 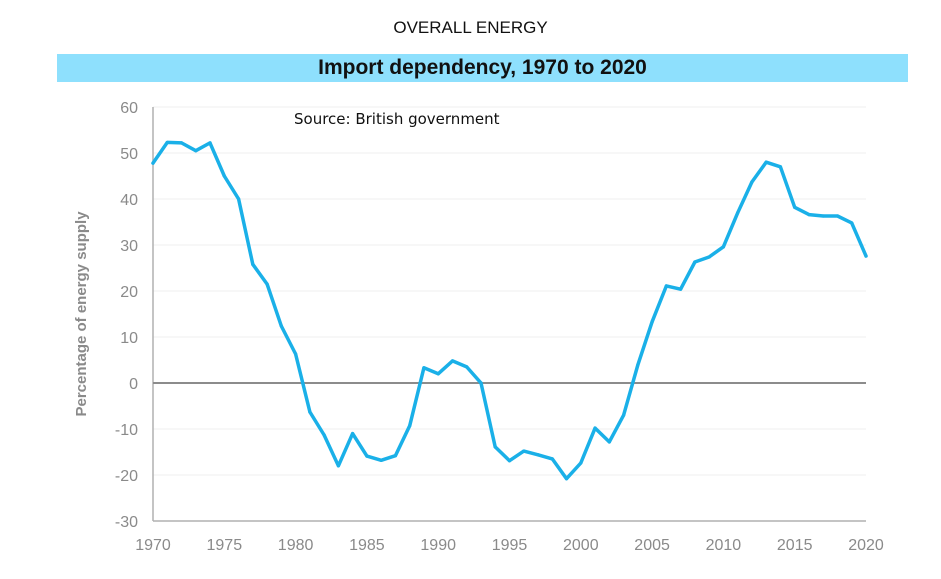 What do you see at coordinates (652, 545) in the screenshot?
I see `x-tick-label: 2005` at bounding box center [652, 545].